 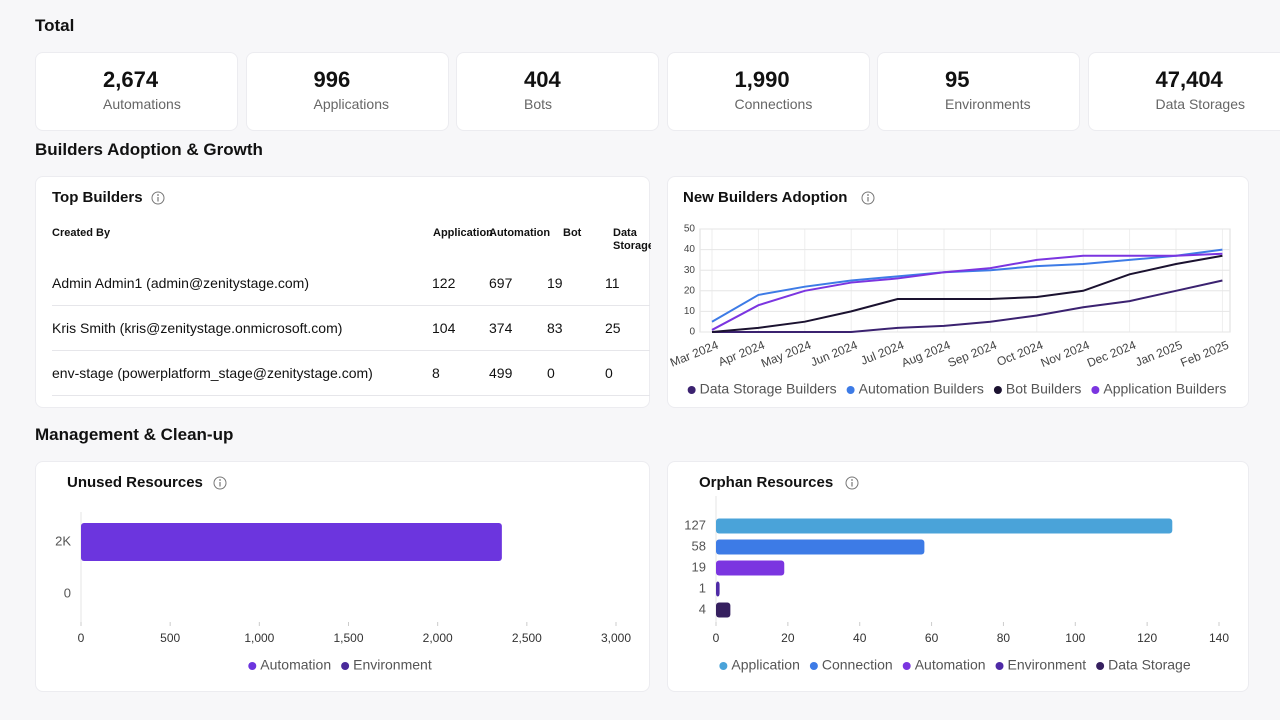 What do you see at coordinates (332, 79) in the screenshot?
I see `stat-value: 996` at bounding box center [332, 79].